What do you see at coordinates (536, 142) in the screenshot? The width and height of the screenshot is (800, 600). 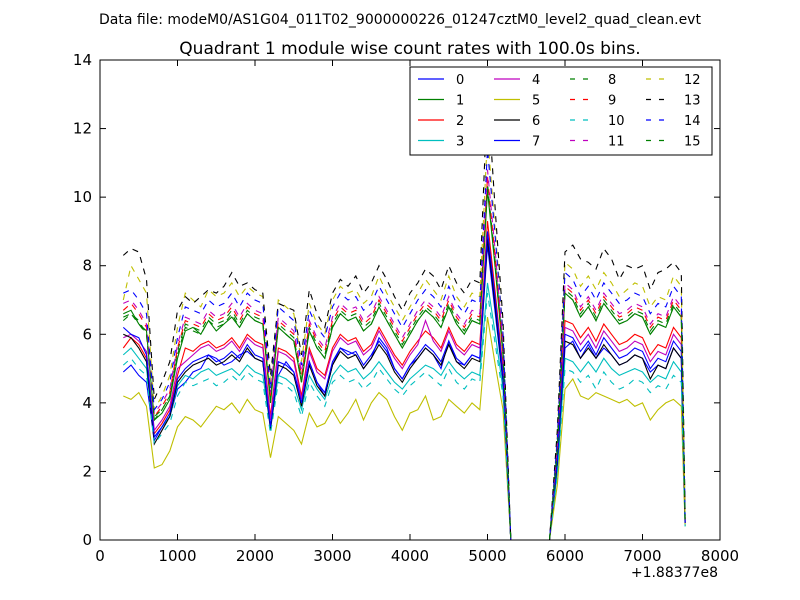 I see `legend-label-7: 7` at bounding box center [536, 142].